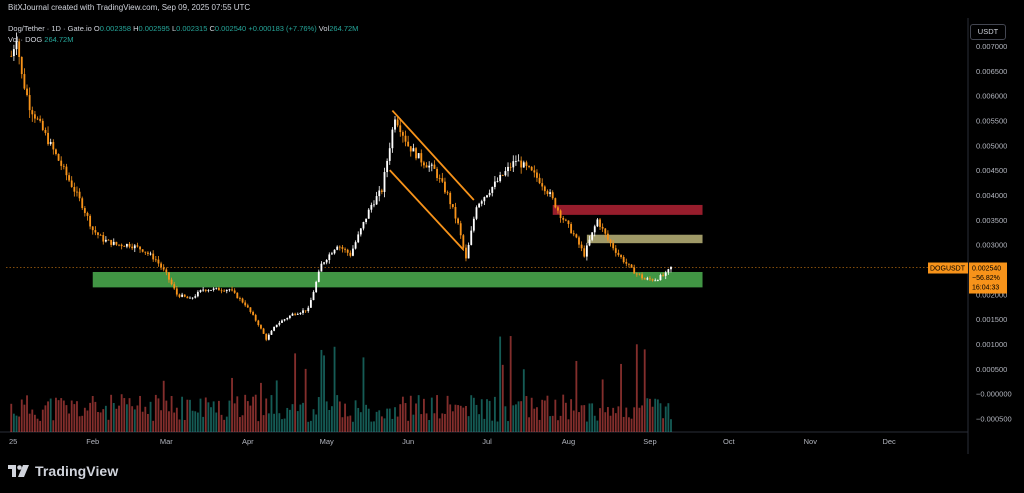  I want to click on volume-series-label: Vol · DOG, so click(25, 39).